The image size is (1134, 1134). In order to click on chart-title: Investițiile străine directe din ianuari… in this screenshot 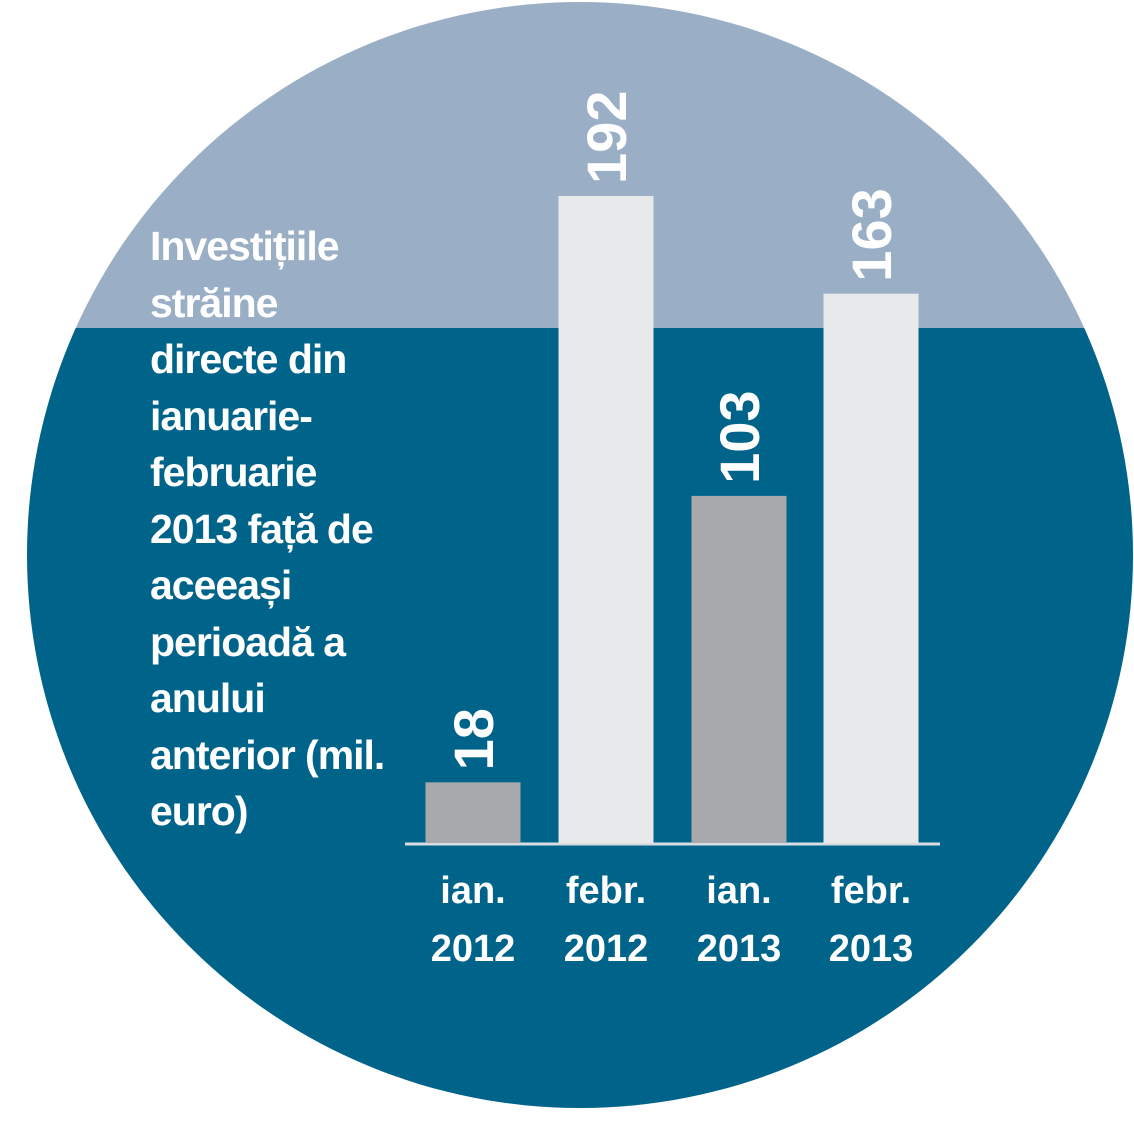, I will do `click(267, 528)`.